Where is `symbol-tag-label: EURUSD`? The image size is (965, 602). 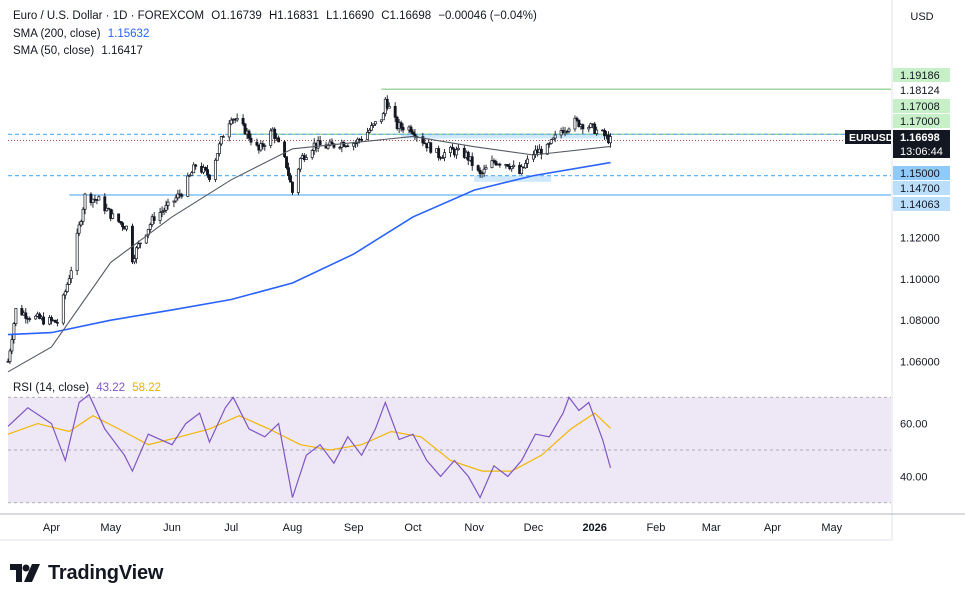 symbol-tag-label: EURUSD is located at coordinates (871, 138).